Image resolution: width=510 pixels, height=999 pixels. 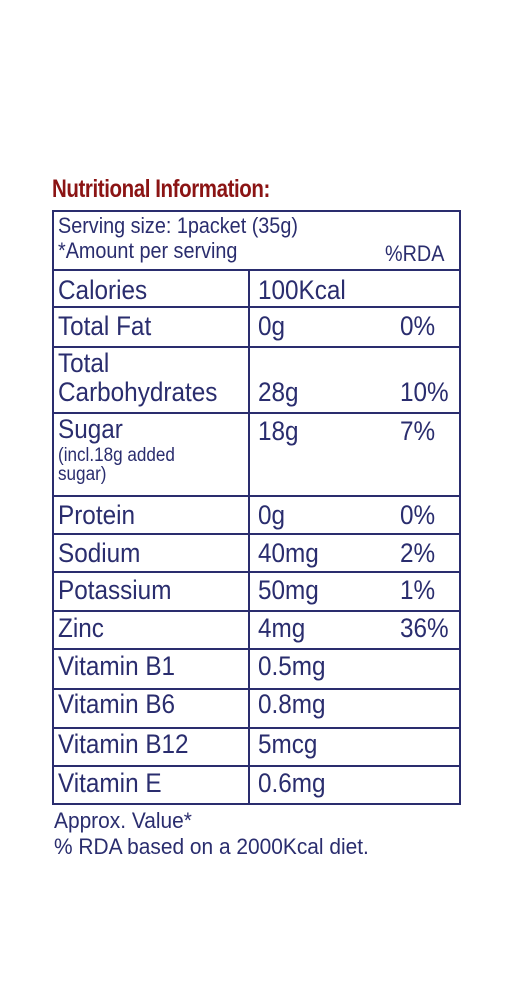 What do you see at coordinates (99, 553) in the screenshot?
I see `nutrient-name: Sodium` at bounding box center [99, 553].